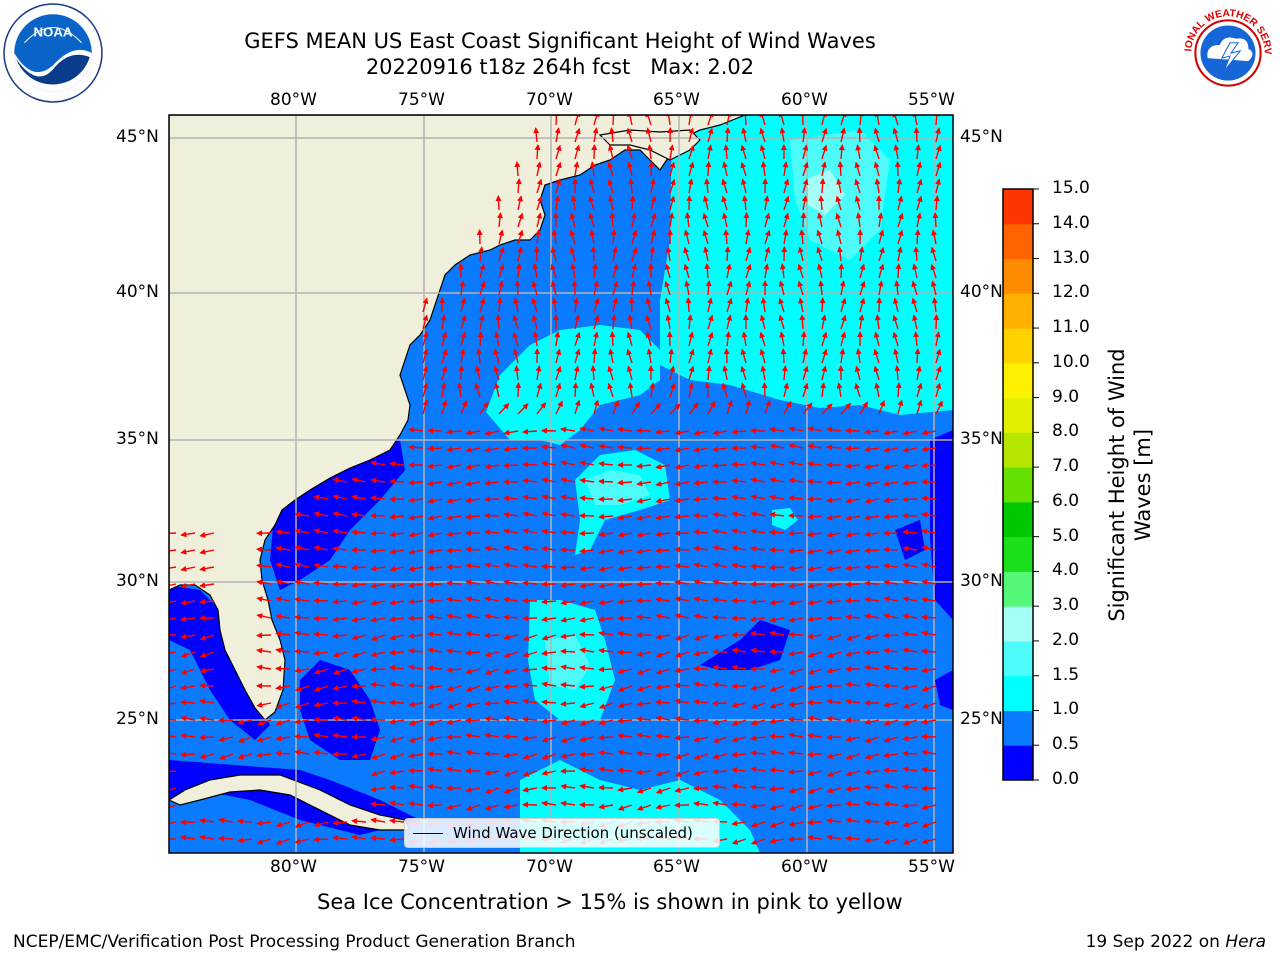 This screenshot has height=960, width=1280. What do you see at coordinates (1066, 396) in the screenshot?
I see `colorbar-tick-label: 9.0` at bounding box center [1066, 396].